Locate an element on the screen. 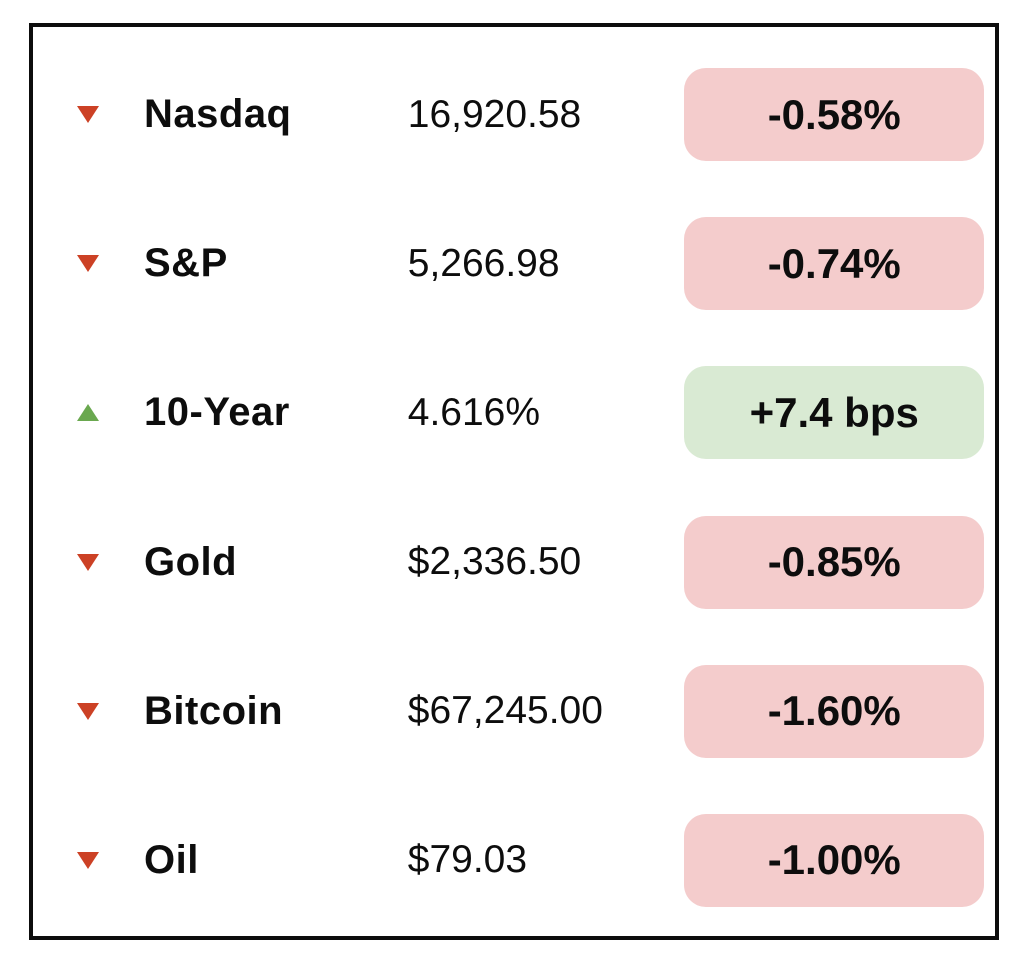 The height and width of the screenshot is (960, 1022). change-badge: -1.00% is located at coordinates (834, 860).